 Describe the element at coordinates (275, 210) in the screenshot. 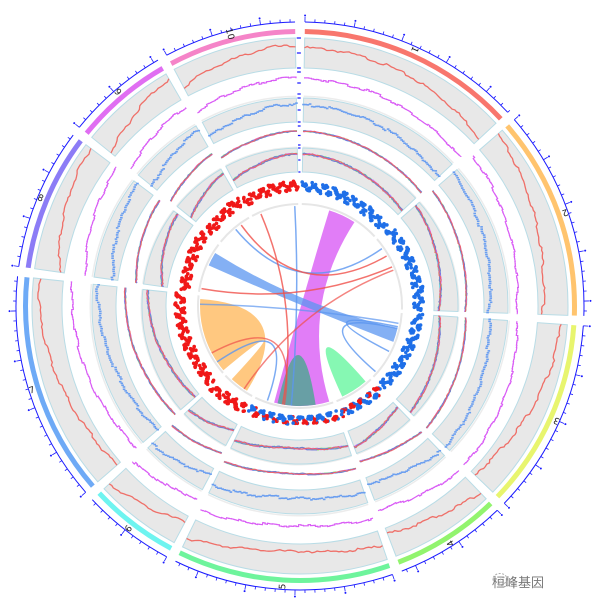

I see `link-ring-segment` at that location.